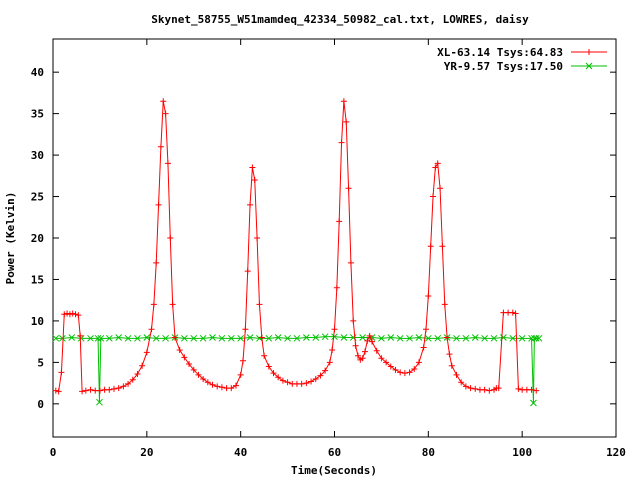 The width and height of the screenshot is (640, 480). Describe the element at coordinates (589, 52) in the screenshot. I see `legend-marker` at that location.